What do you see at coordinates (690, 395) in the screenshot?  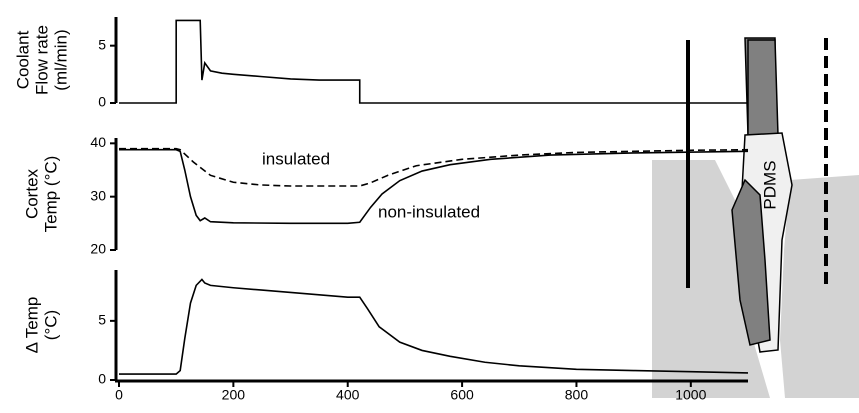 I see `x-tick-label: 1000` at bounding box center [690, 395].